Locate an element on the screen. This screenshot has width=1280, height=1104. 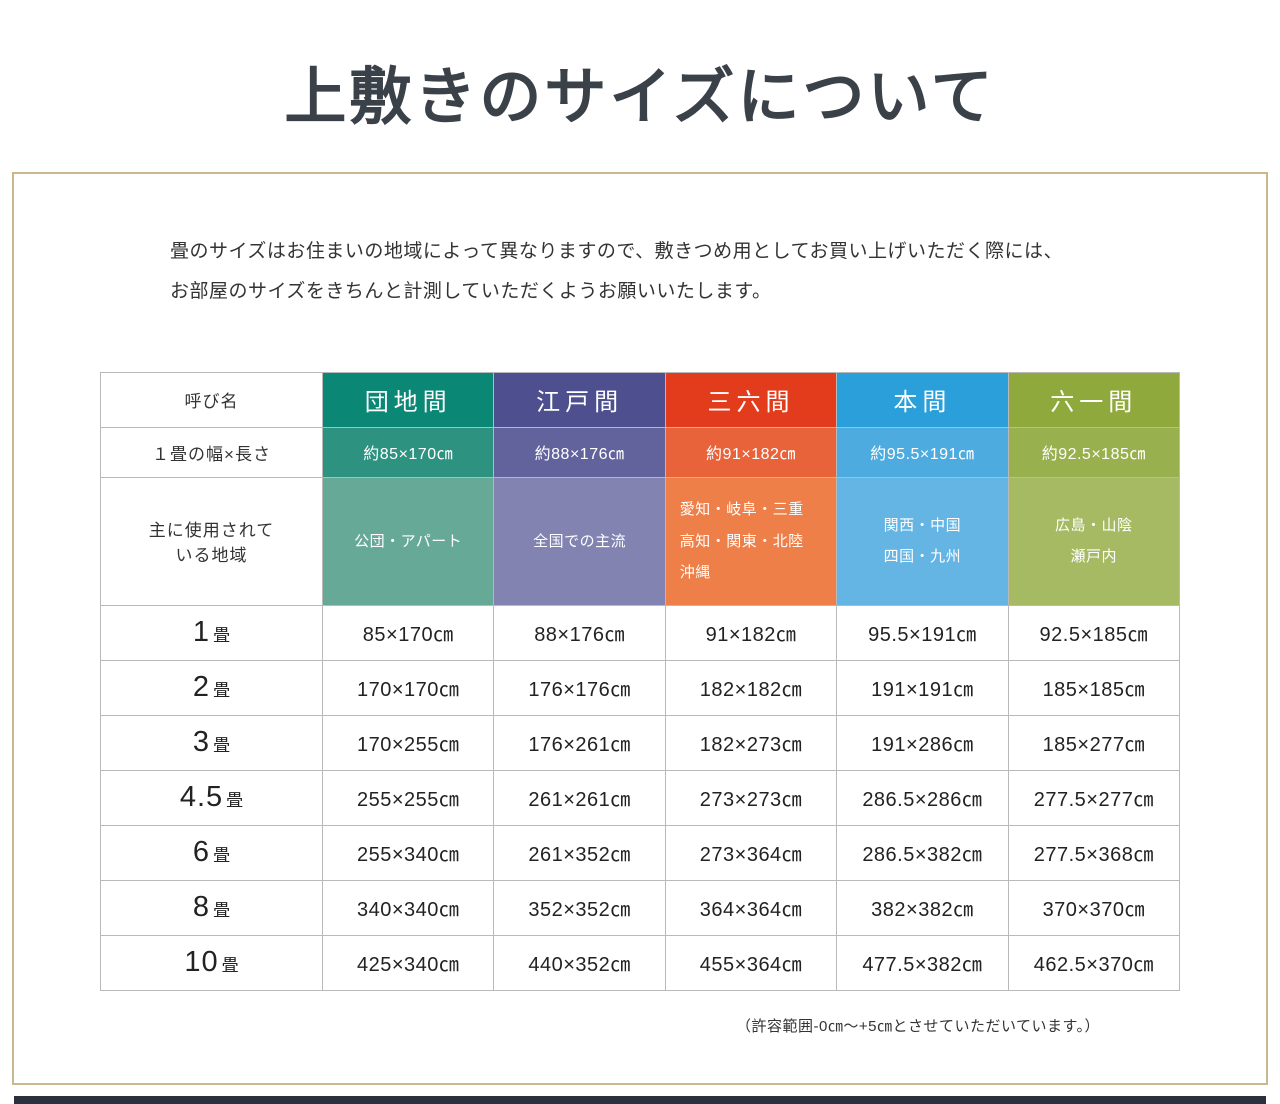
row-label-4-5jo: 4.5 畳 is located at coordinates (212, 798).